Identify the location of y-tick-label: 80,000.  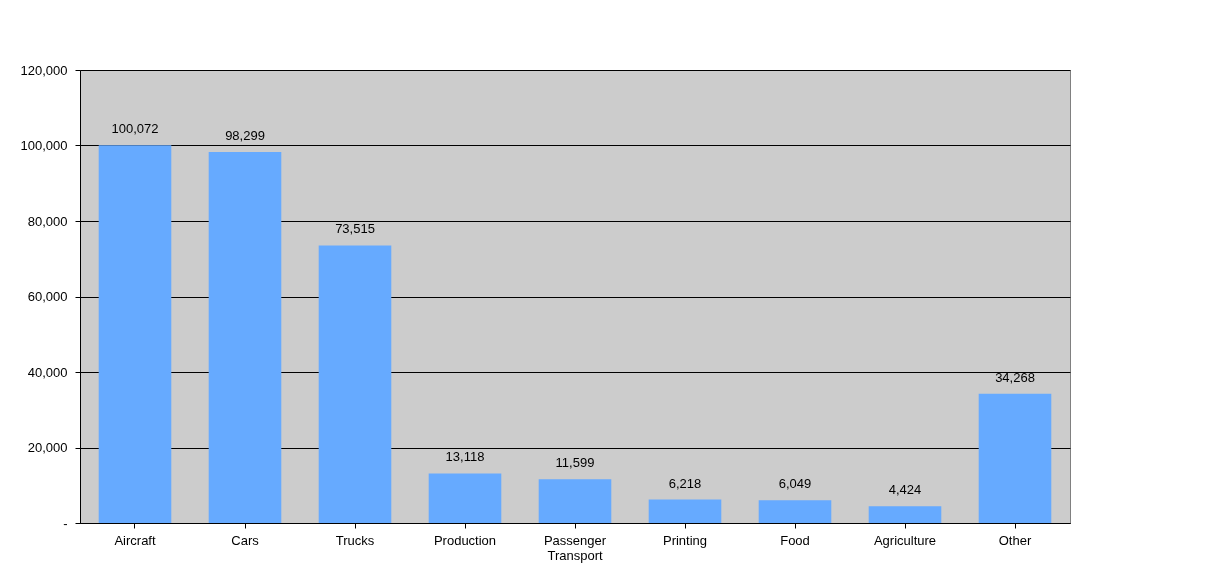
(47, 221).